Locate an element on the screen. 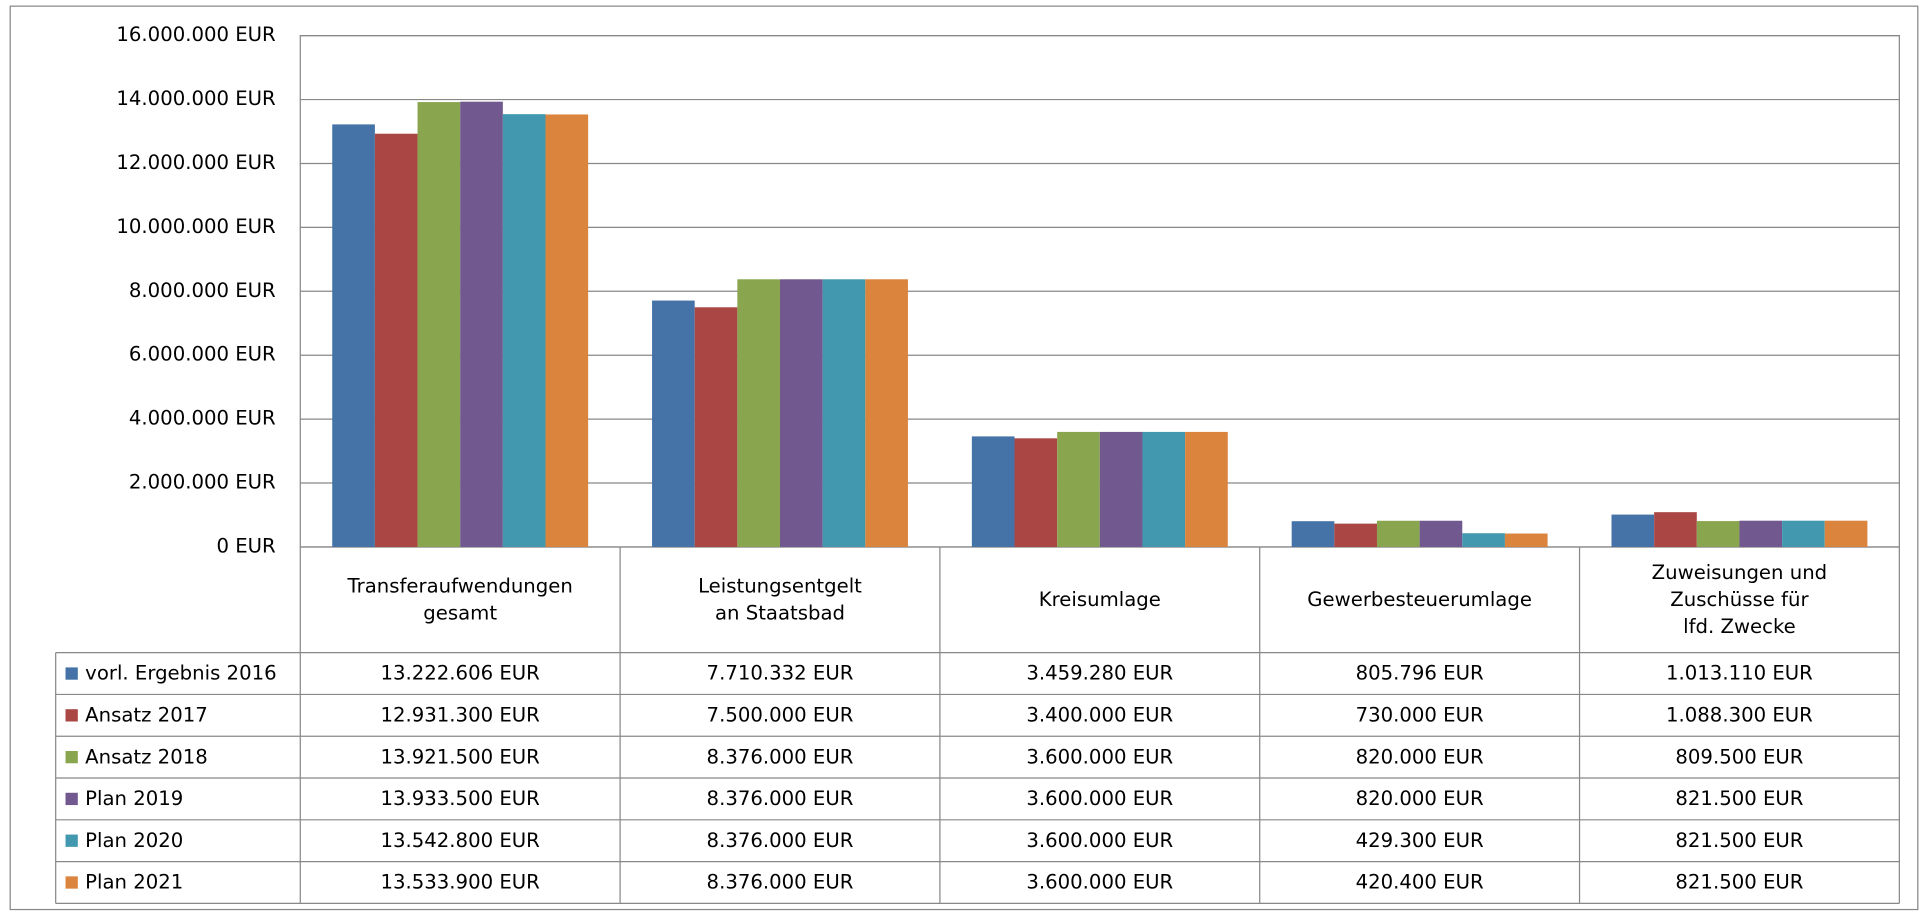 The height and width of the screenshot is (912, 1928). value-label: 13.933.500 EUR is located at coordinates (460, 798).